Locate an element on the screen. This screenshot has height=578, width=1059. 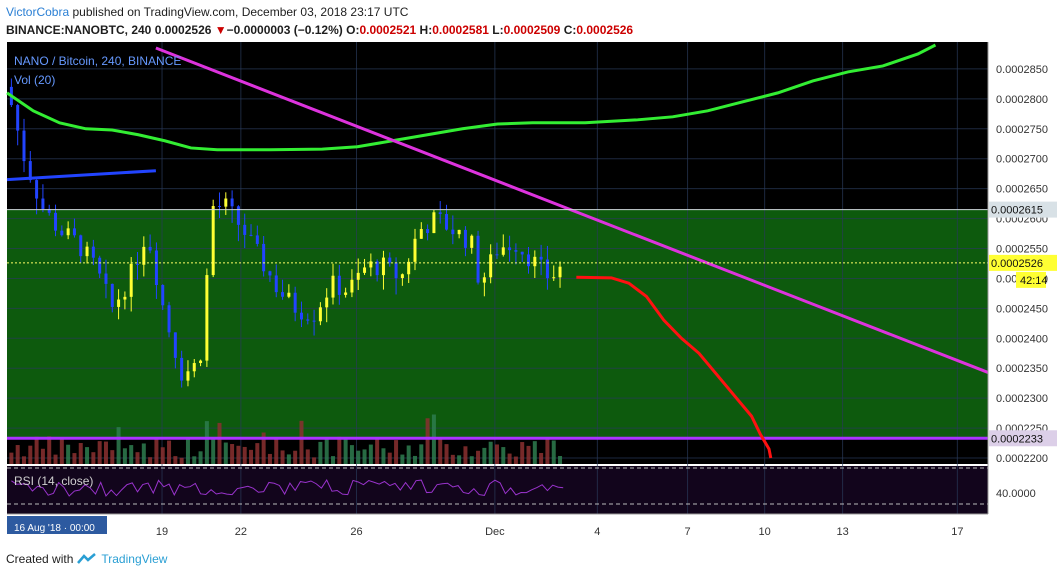
low-value: 0.0002509 is located at coordinates (532, 30).